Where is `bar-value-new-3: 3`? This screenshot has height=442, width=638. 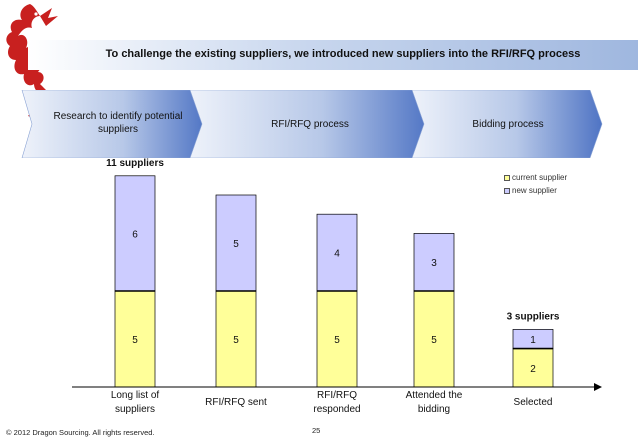
bar-value-new-3: 3 is located at coordinates (434, 263).